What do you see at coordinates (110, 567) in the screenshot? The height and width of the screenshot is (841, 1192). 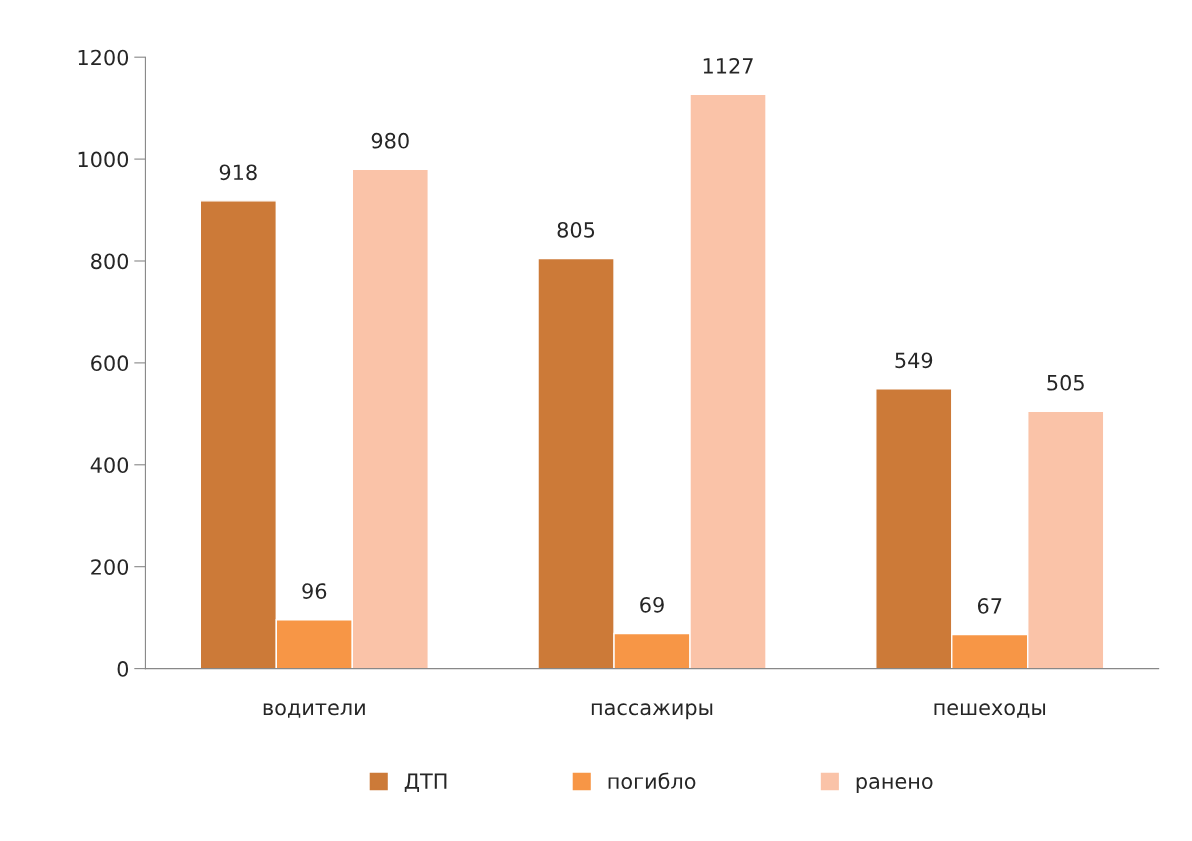 I see `y-tick-label: 200` at bounding box center [110, 567].